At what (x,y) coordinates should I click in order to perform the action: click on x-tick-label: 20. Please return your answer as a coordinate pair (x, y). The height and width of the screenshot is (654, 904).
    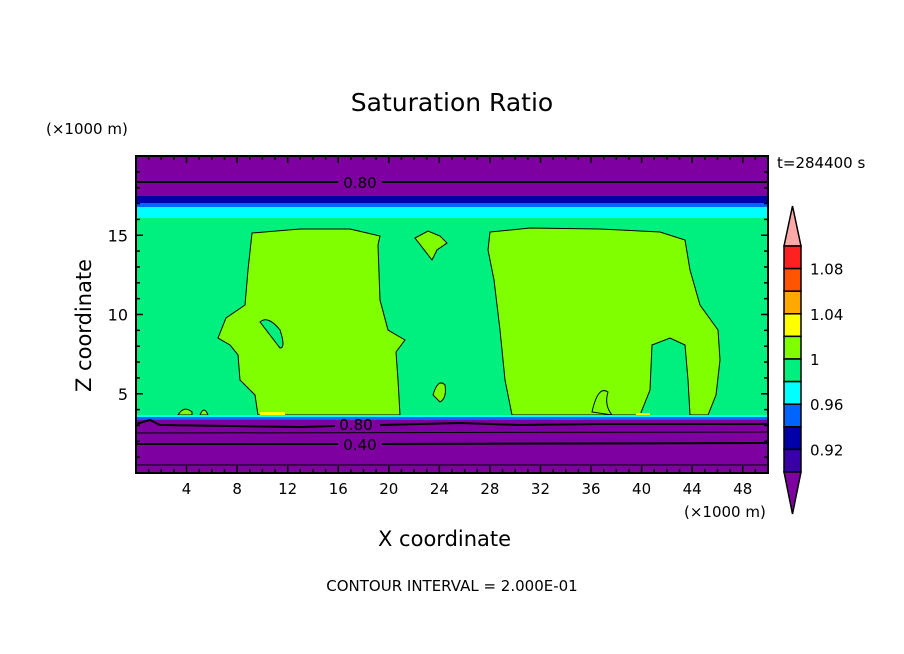
    Looking at the image, I should click on (388, 489).